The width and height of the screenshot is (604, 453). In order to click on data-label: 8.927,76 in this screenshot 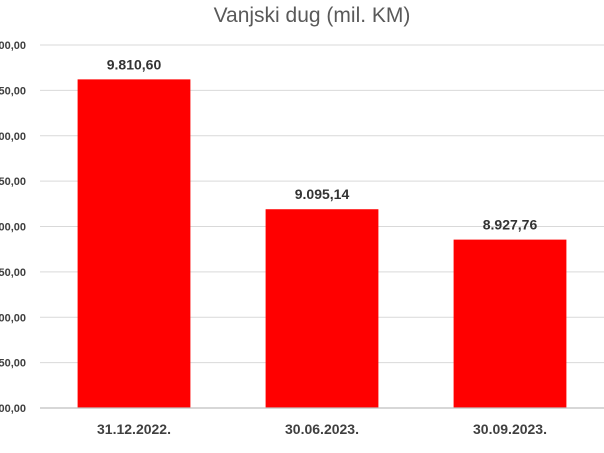, I will do `click(510, 225)`.